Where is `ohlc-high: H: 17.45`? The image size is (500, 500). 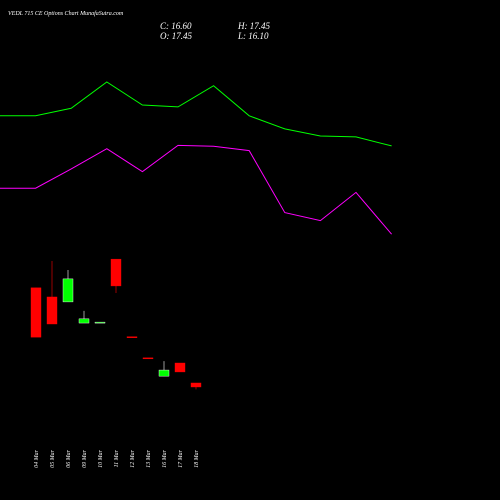
ohlc-high: H: 17.45 is located at coordinates (253, 26).